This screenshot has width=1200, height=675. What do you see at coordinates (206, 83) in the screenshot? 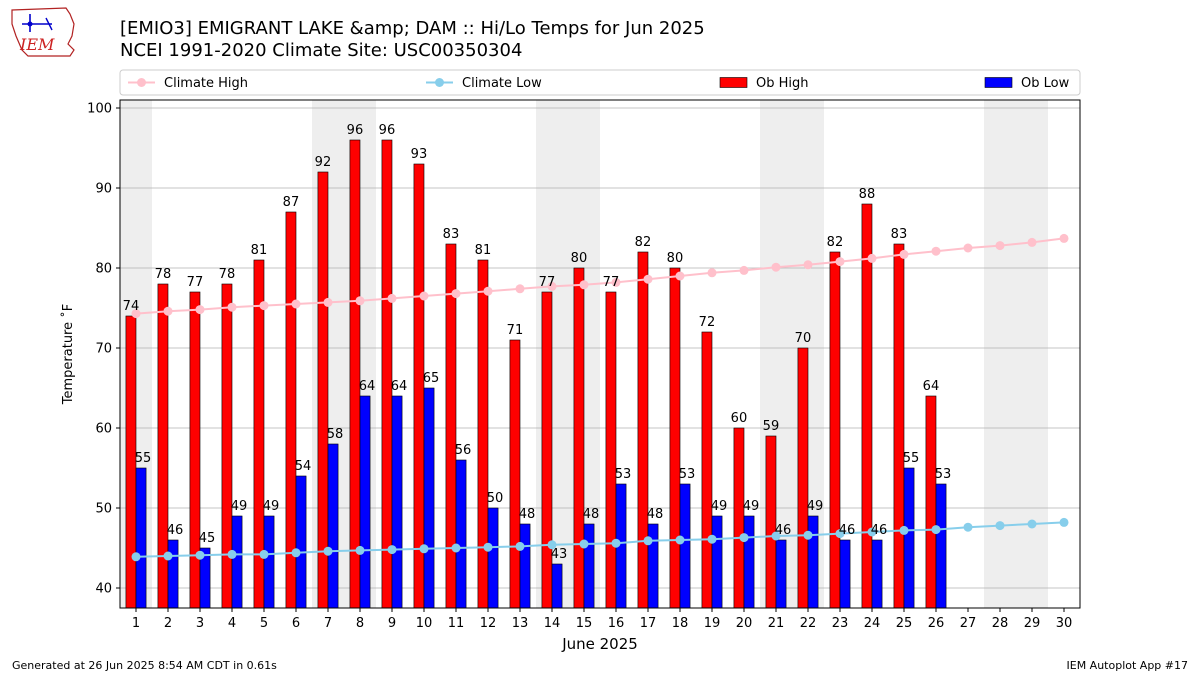
I see `legend-label: Climate High` at bounding box center [206, 83].